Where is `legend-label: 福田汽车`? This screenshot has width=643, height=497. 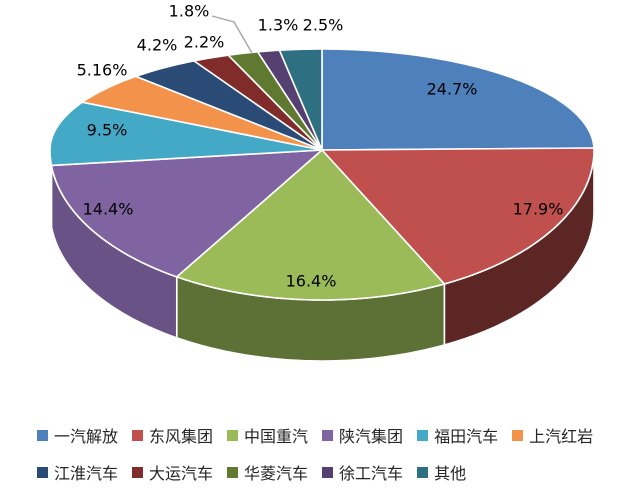 legend-label: 福田汽车 is located at coordinates (466, 436).